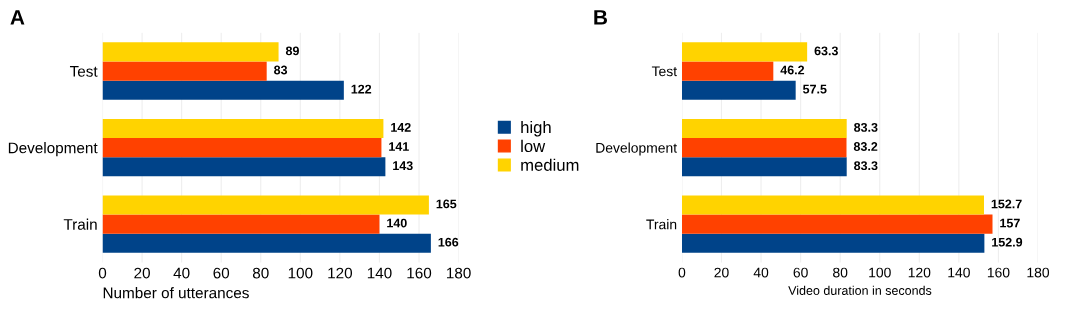  I want to click on data-label: 57.5, so click(815, 89).